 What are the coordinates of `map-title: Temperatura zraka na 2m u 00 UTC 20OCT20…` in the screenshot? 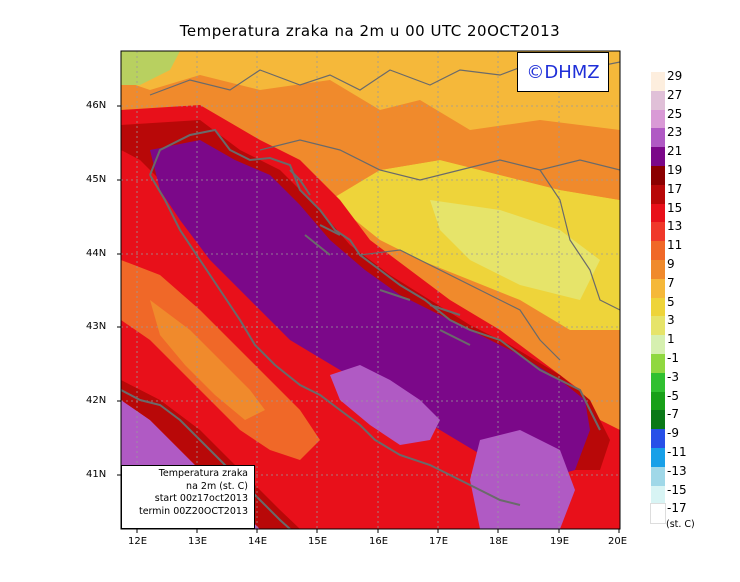 It's located at (370, 31).